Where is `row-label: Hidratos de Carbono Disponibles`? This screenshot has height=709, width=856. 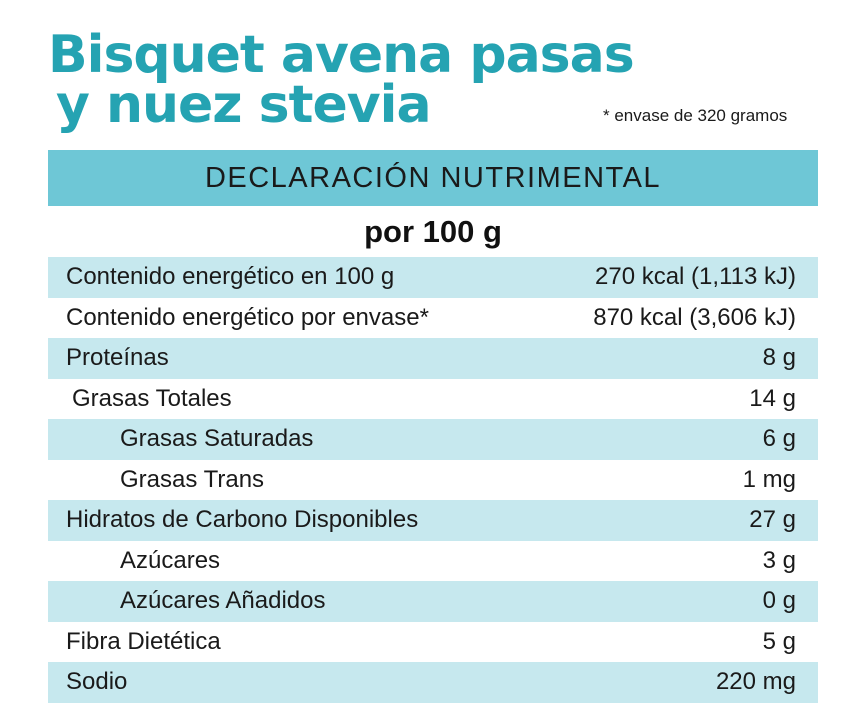
row-label: Hidratos de Carbono Disponibles is located at coordinates (242, 520).